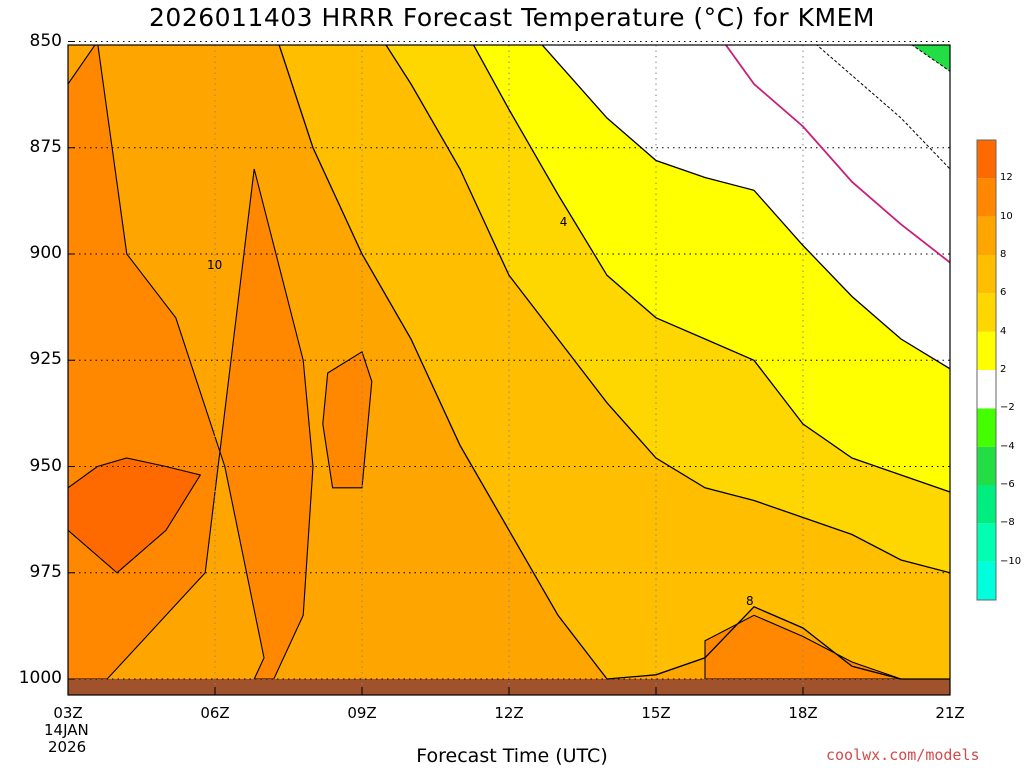 The image size is (1024, 768). I want to click on contour-label-8: 8, so click(750, 600).